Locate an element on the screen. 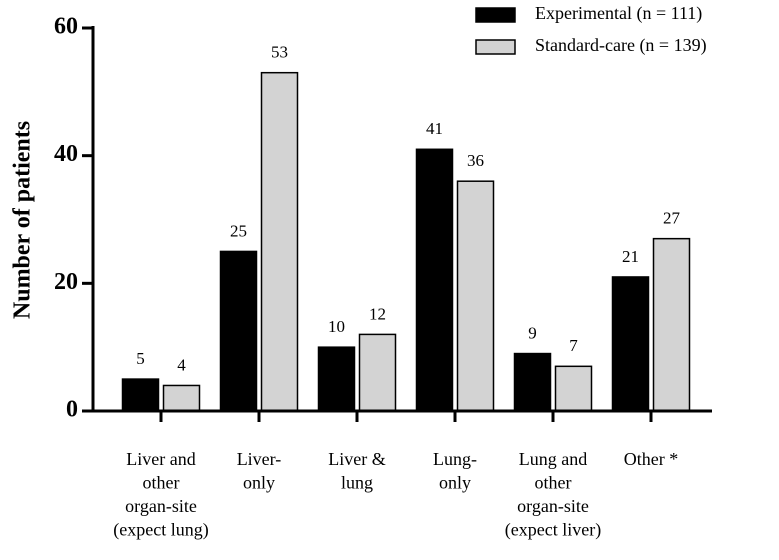  x-tick-label: Liver and is located at coordinates (160, 459).